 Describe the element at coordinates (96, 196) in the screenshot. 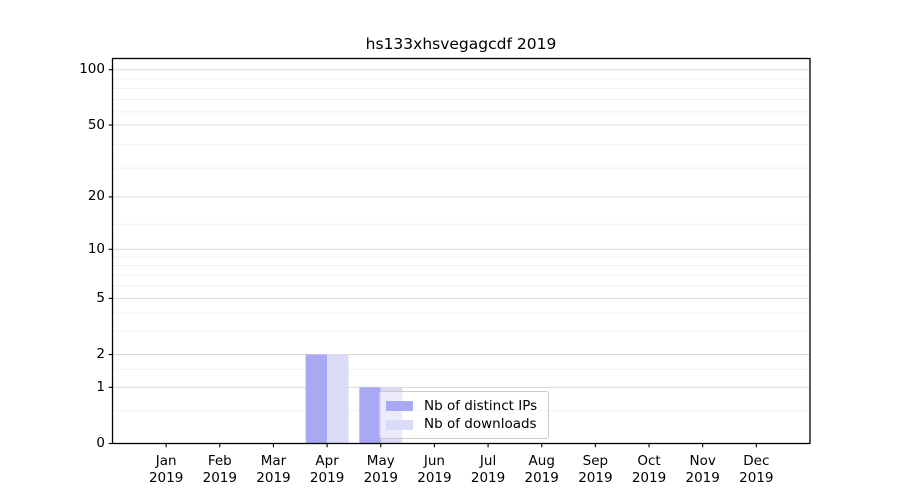

I see `y-axis-tick-label: 20` at that location.